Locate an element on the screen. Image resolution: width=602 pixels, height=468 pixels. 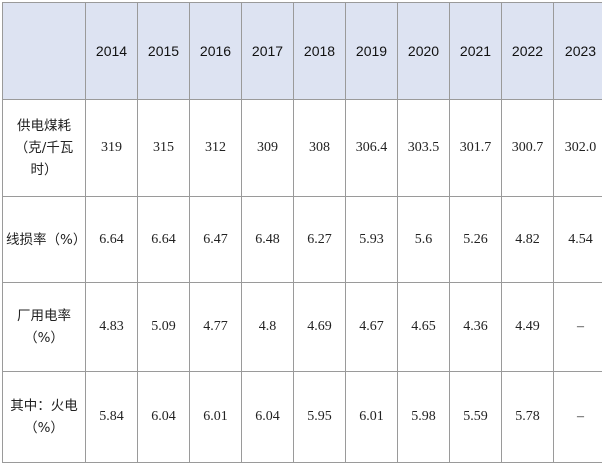
table-cell: 303.5 is located at coordinates (423, 148).